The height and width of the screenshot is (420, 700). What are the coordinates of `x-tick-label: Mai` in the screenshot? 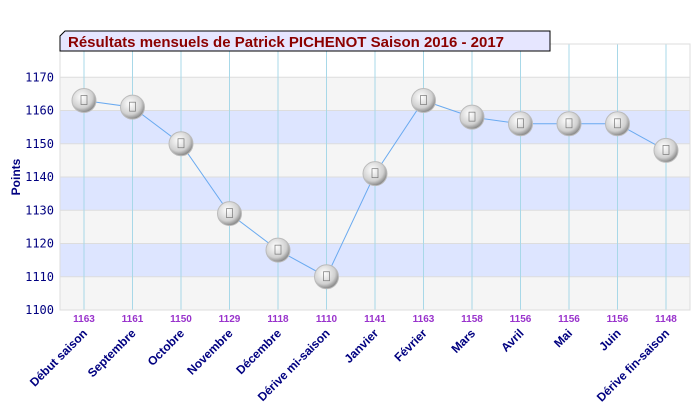 It's located at (563, 338).